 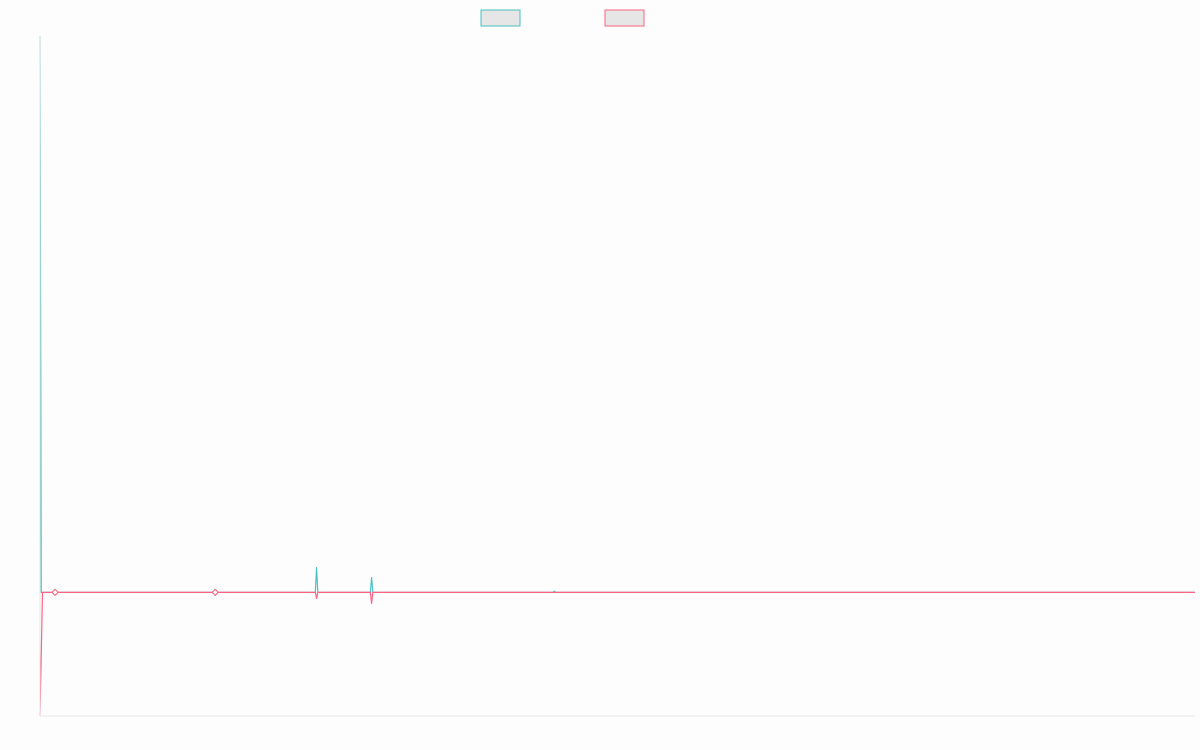 I want to click on chart-legend, so click(x=562, y=18).